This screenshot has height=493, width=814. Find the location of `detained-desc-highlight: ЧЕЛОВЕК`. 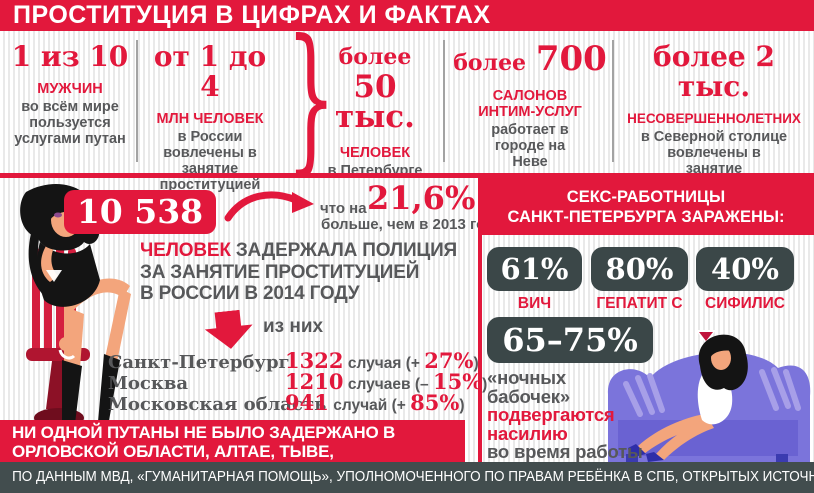

detained-desc-highlight: ЧЕЛОВЕК is located at coordinates (185, 250).